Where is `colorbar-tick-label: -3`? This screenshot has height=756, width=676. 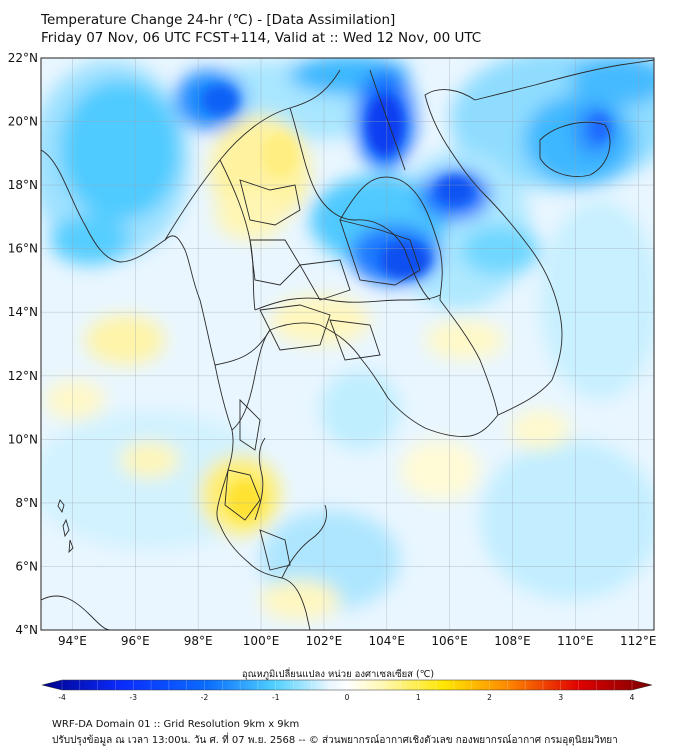
colorbar-tick-label: -3 is located at coordinates (134, 697).